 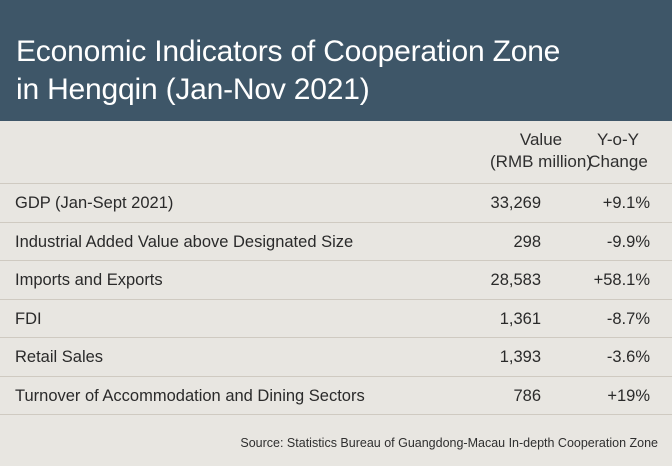 What do you see at coordinates (515, 280) in the screenshot?
I see `row-value: 28,583` at bounding box center [515, 280].